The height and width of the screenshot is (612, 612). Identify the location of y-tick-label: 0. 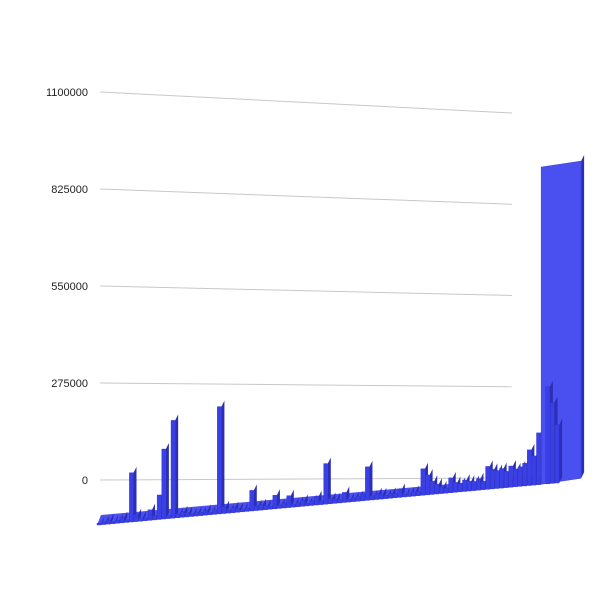
(85, 481).